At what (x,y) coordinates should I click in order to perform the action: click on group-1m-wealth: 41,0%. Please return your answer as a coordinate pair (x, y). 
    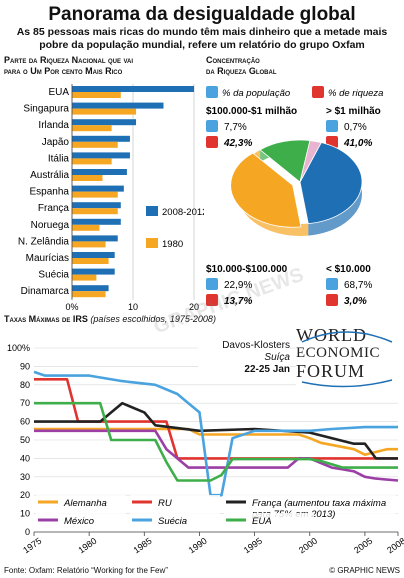
    Looking at the image, I should click on (357, 143).